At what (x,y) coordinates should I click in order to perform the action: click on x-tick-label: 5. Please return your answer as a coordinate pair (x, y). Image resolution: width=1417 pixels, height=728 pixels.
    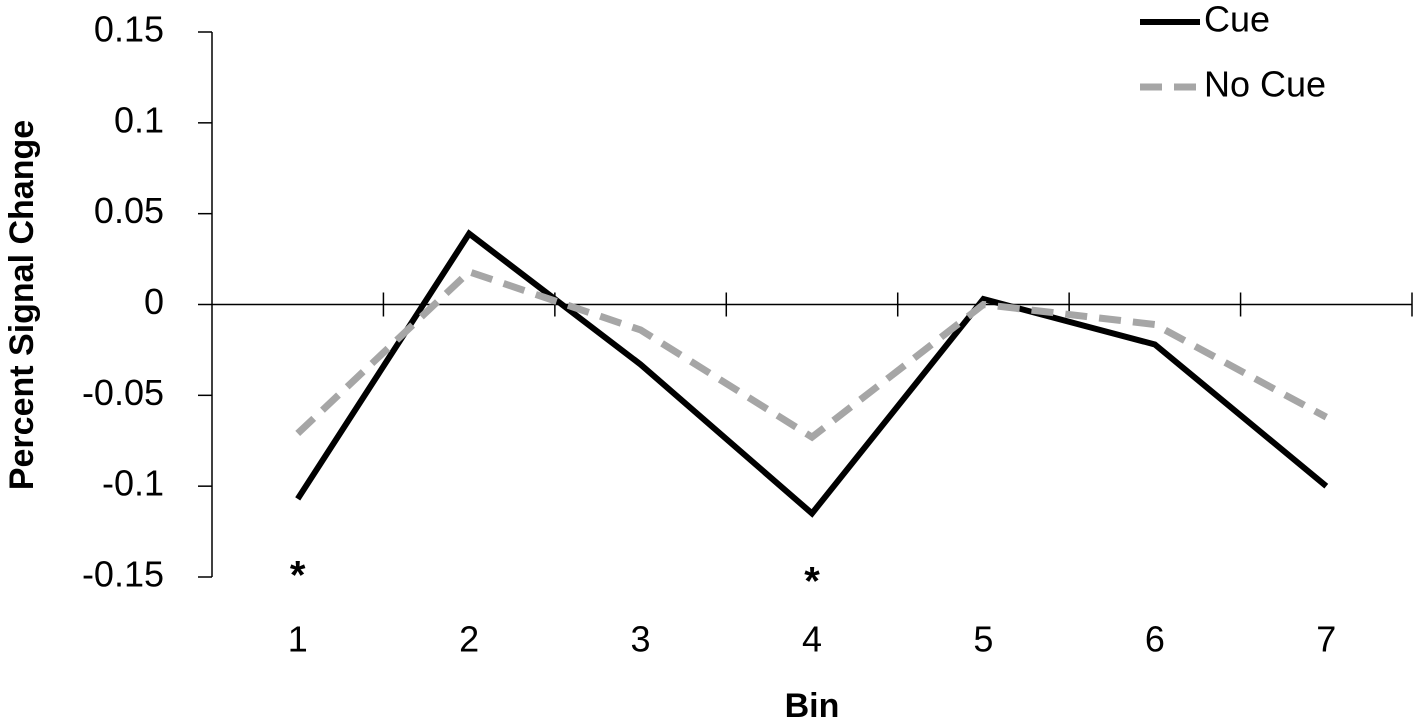
    Looking at the image, I should click on (983, 639).